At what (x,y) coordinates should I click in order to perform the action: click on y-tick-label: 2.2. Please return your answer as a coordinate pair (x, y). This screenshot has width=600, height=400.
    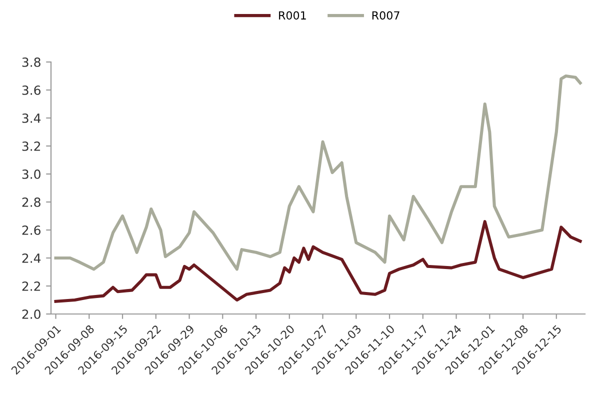
    Looking at the image, I should click on (31, 286).